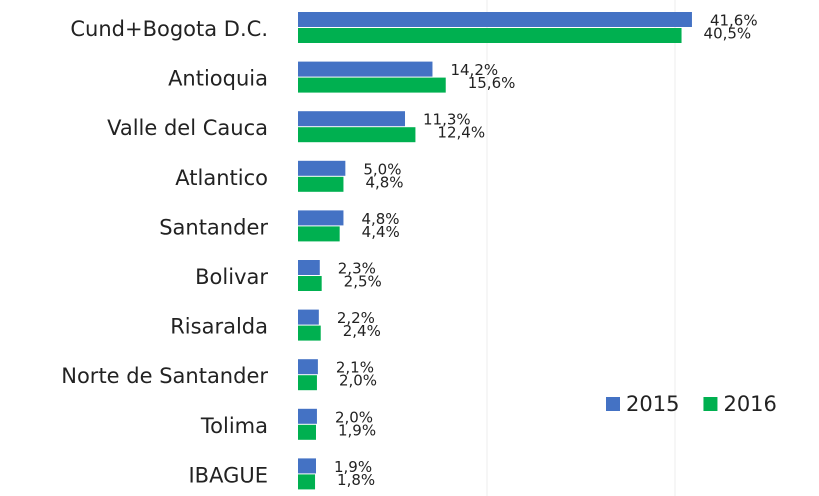  What do you see at coordinates (355, 368) in the screenshot?
I see `value-label: 2,1%` at bounding box center [355, 368].